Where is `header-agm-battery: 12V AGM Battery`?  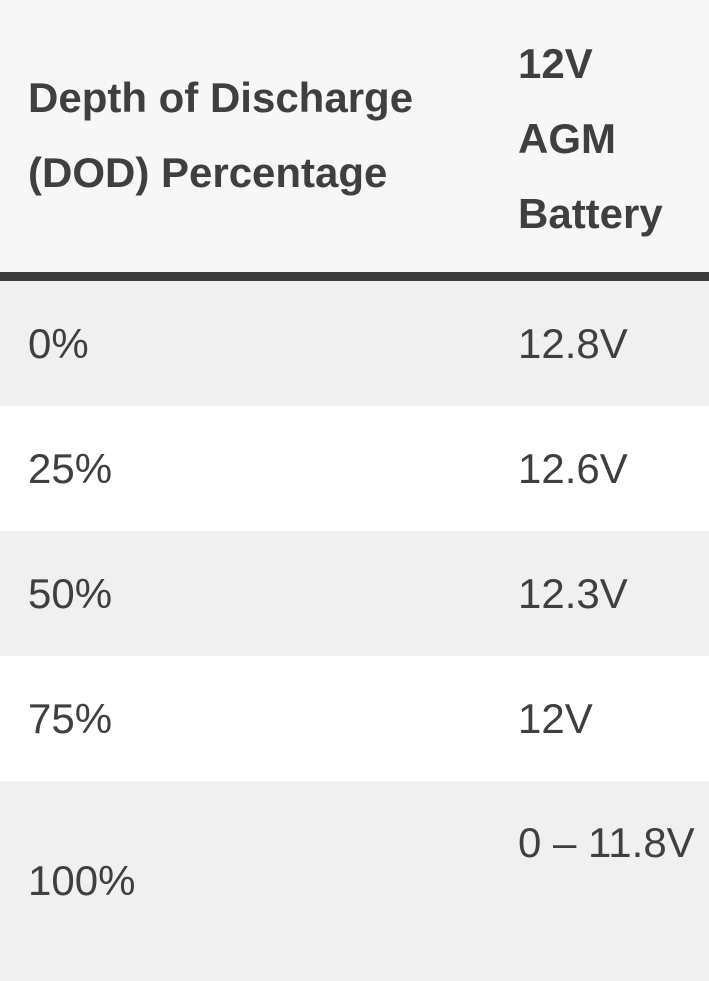
header-agm-battery: 12V AGM Battery is located at coordinates (590, 138).